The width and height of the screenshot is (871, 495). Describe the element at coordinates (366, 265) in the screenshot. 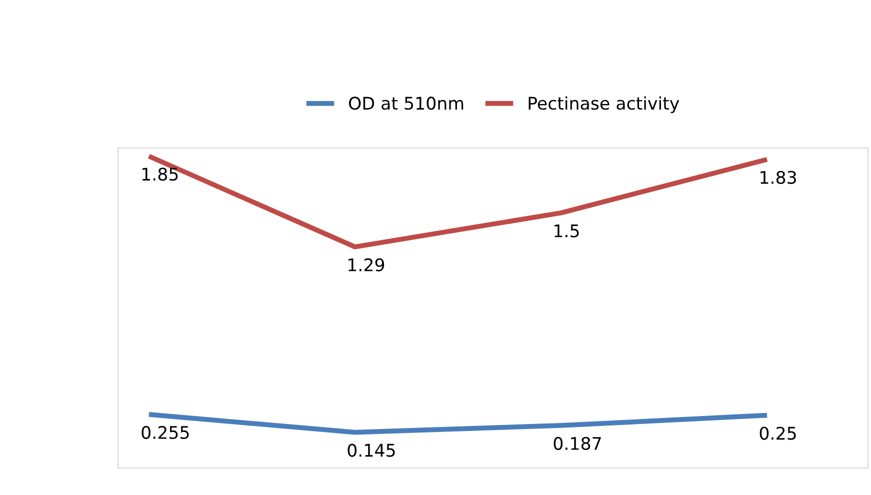

I see `data-label: 1.29` at that location.